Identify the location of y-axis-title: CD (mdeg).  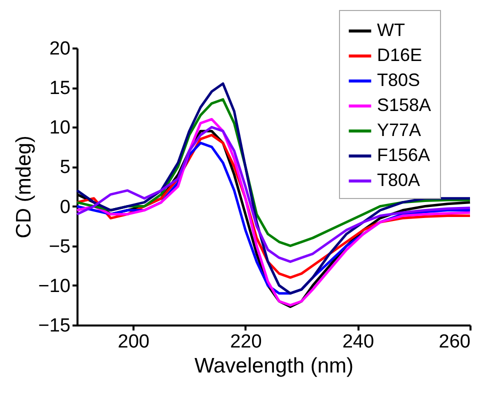
(24, 187).